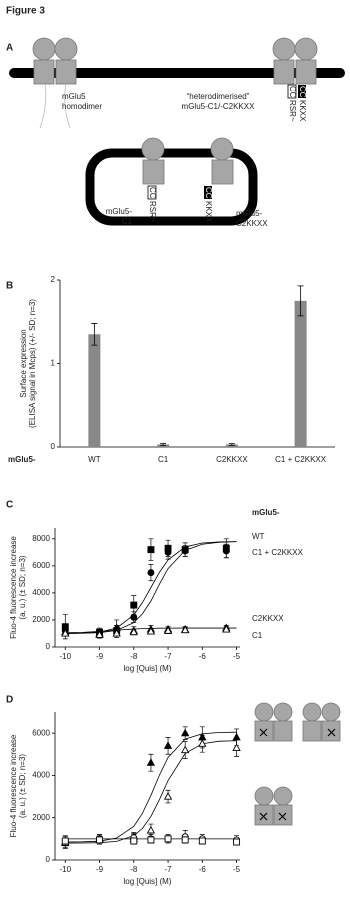  Describe the element at coordinates (9, 700) in the screenshot. I see `panel-label: D` at that location.